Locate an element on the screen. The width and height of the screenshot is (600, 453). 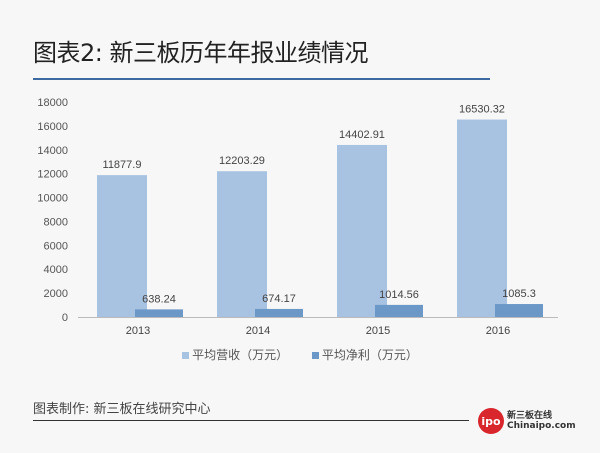
legend-label-profit: 平均净利（万元） is located at coordinates (369, 355).